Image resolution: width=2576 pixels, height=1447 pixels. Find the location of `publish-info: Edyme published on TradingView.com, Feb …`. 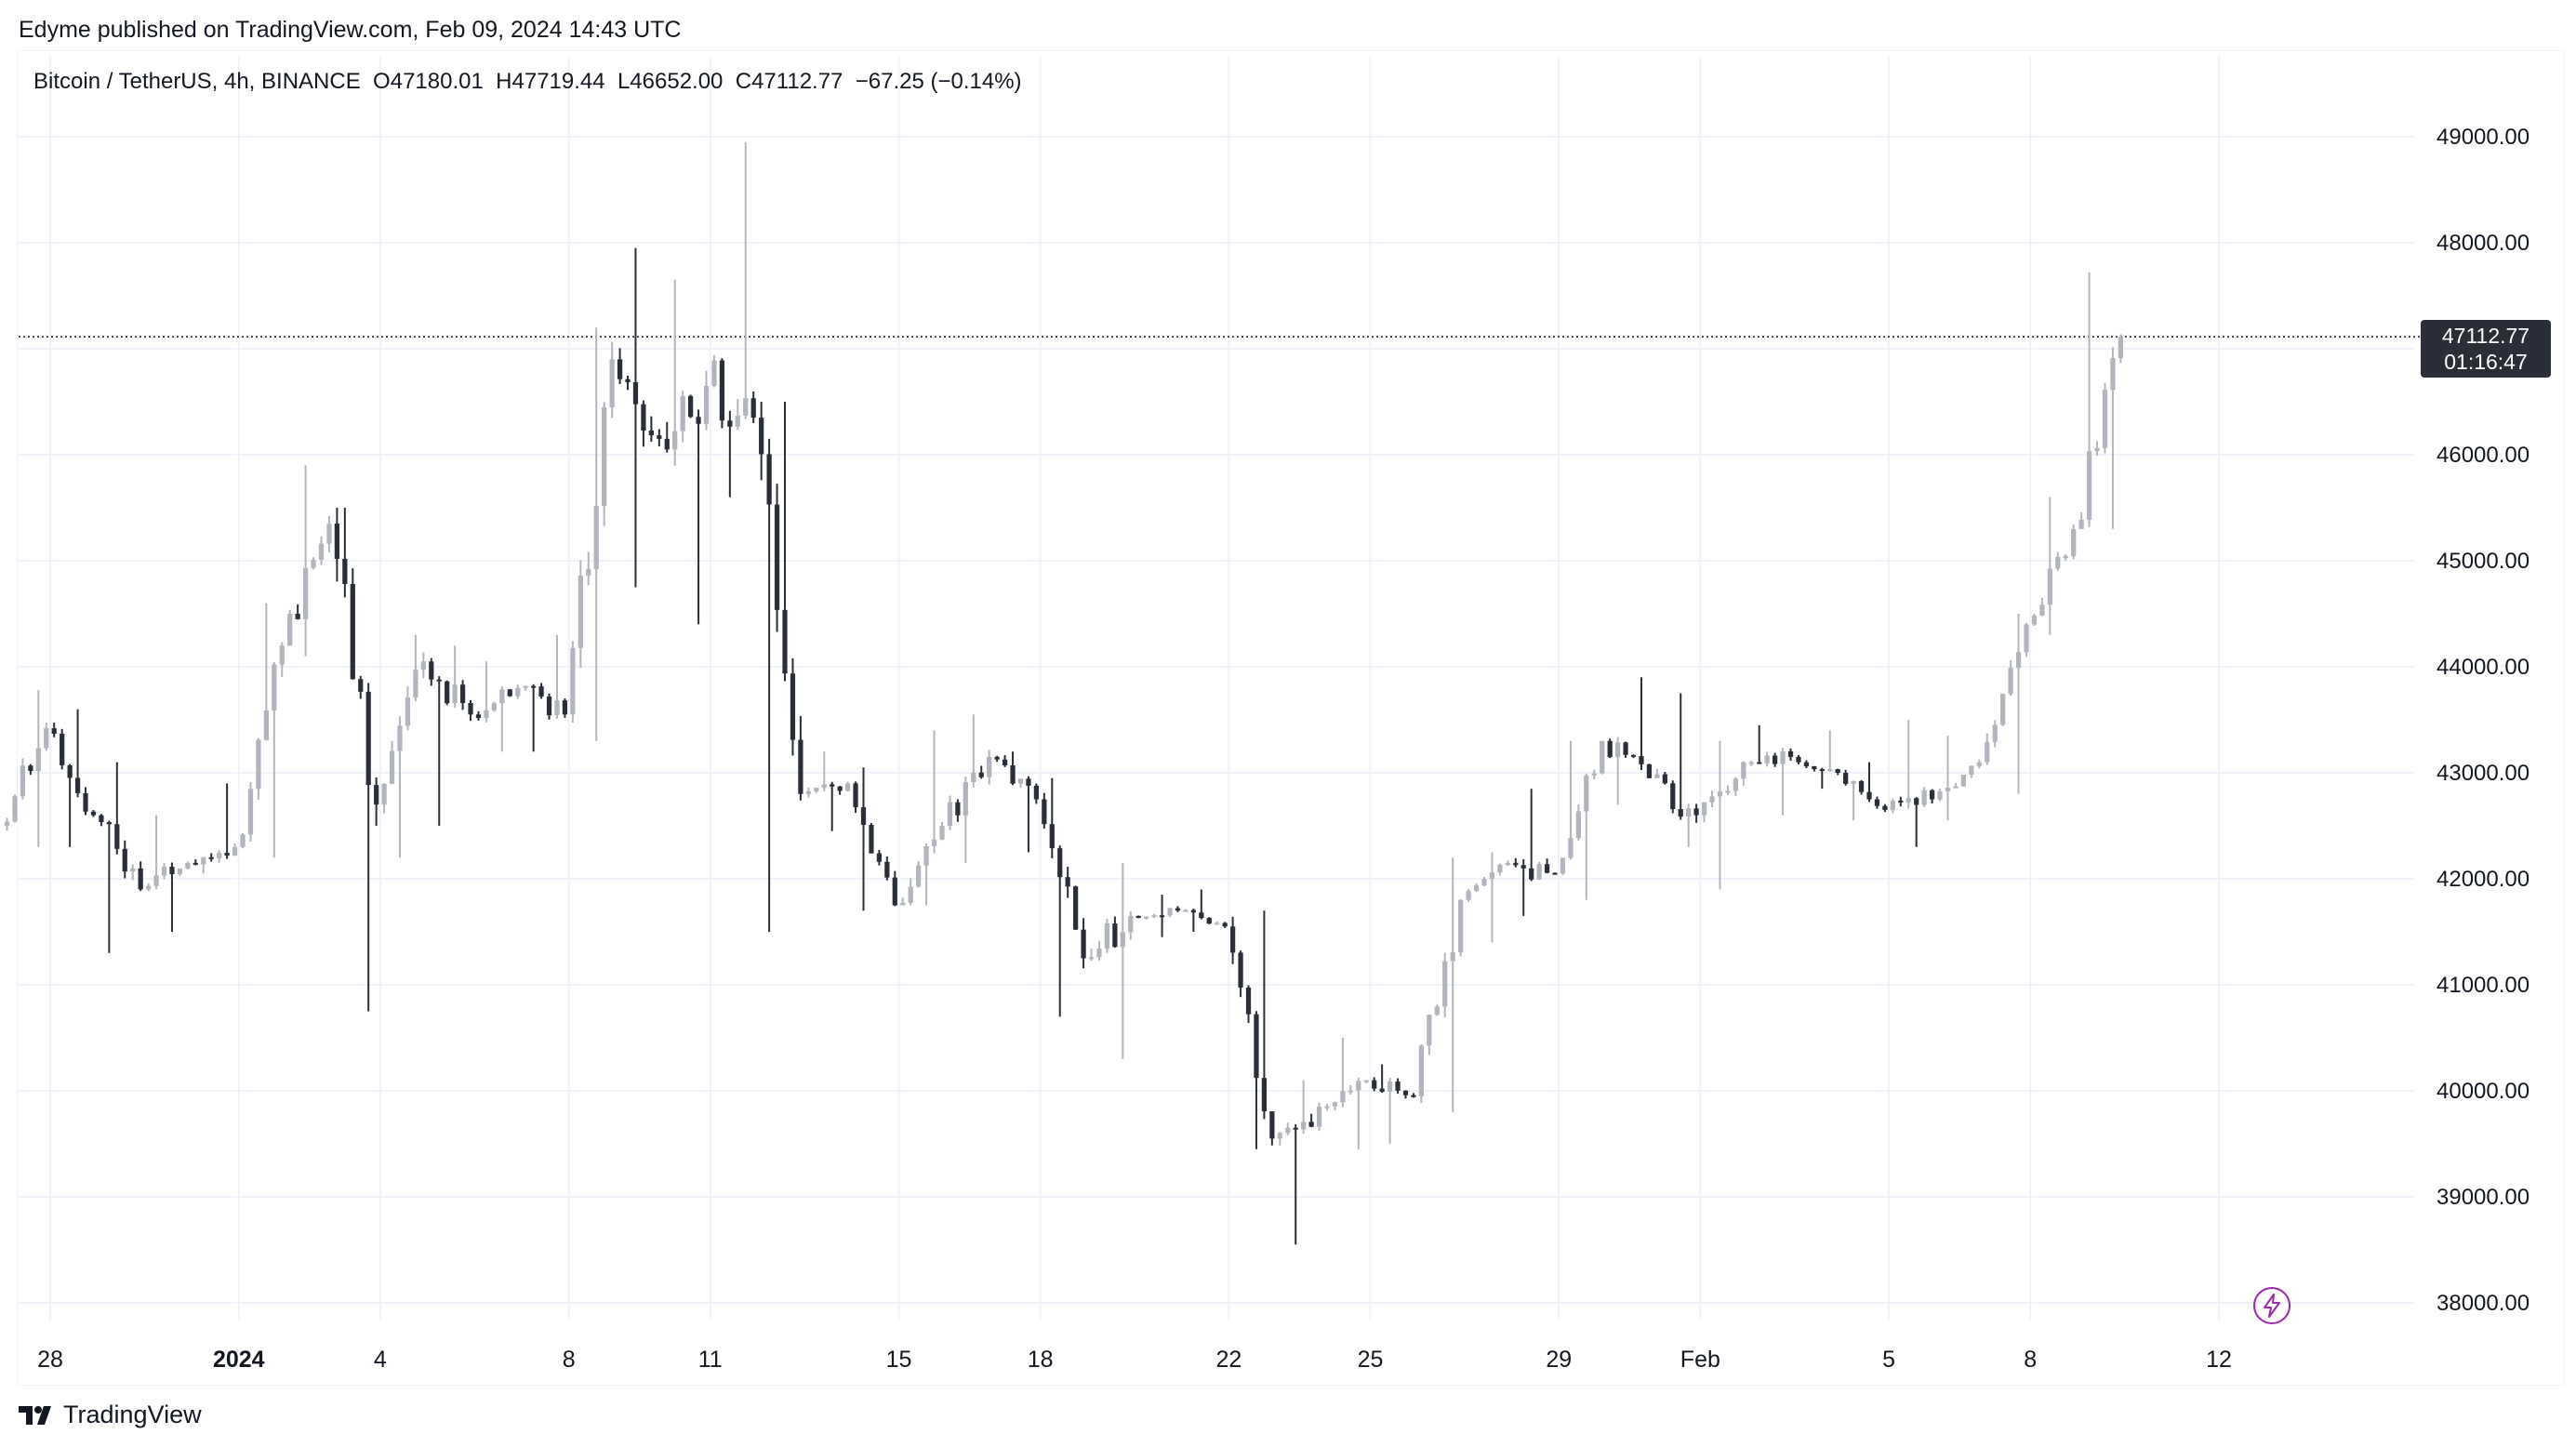

publish-info: Edyme published on TradingView.com, Feb … is located at coordinates (350, 30).